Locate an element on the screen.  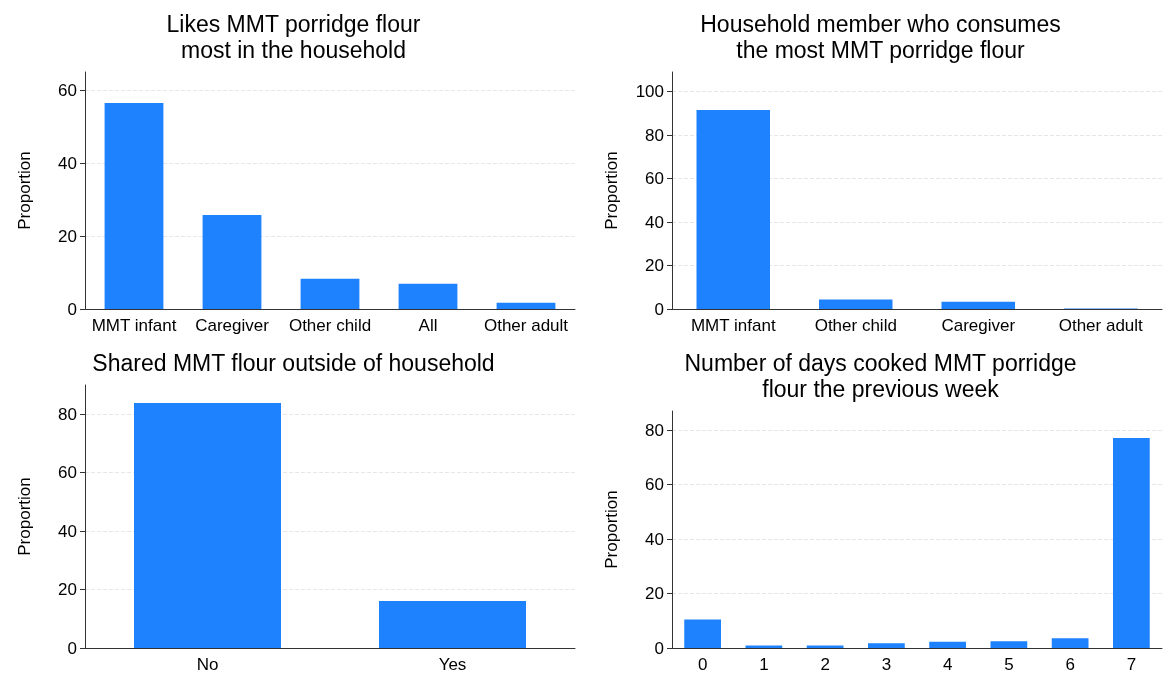
chart-title: Shared MMT flour outside of household is located at coordinates (293, 363).